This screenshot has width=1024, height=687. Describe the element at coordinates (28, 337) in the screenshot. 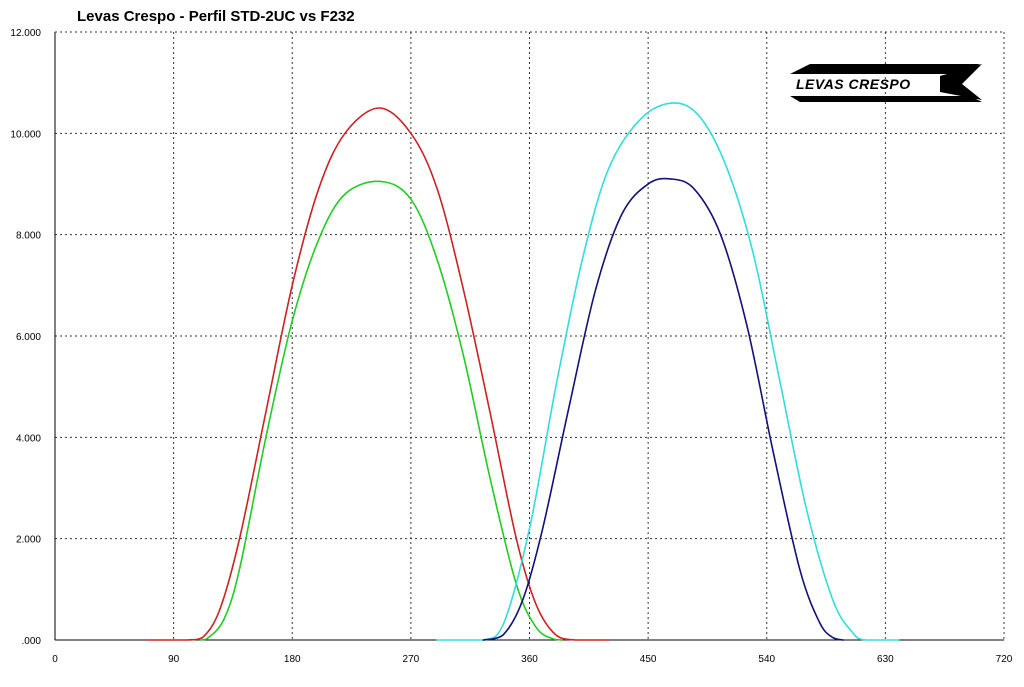

I see `y-tick-label: 6.000` at that location.